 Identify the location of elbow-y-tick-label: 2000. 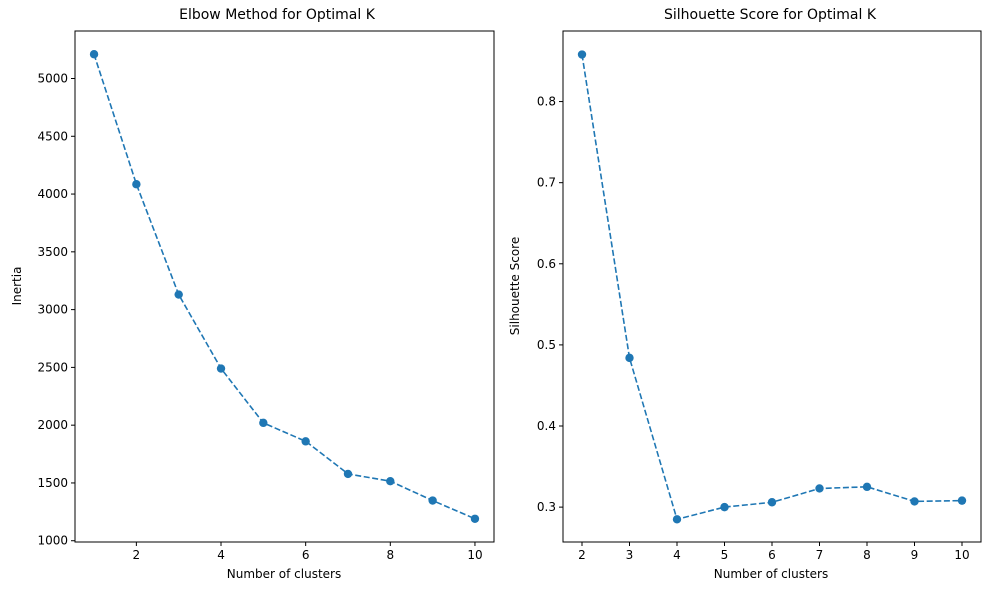
(52, 425).